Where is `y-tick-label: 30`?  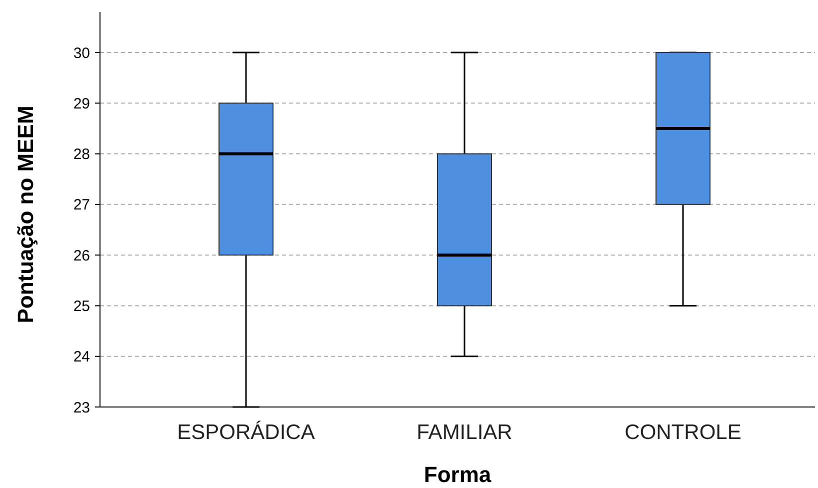
y-tick-label: 30 is located at coordinates (81, 53).